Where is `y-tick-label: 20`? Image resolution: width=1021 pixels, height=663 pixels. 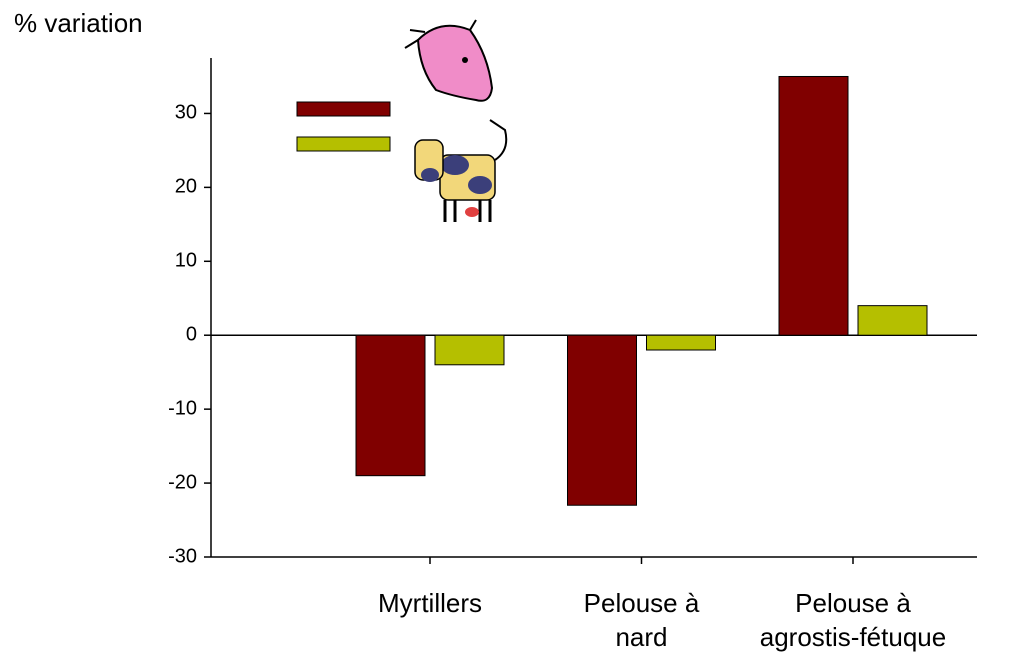 y-tick-label: 20 is located at coordinates (186, 187).